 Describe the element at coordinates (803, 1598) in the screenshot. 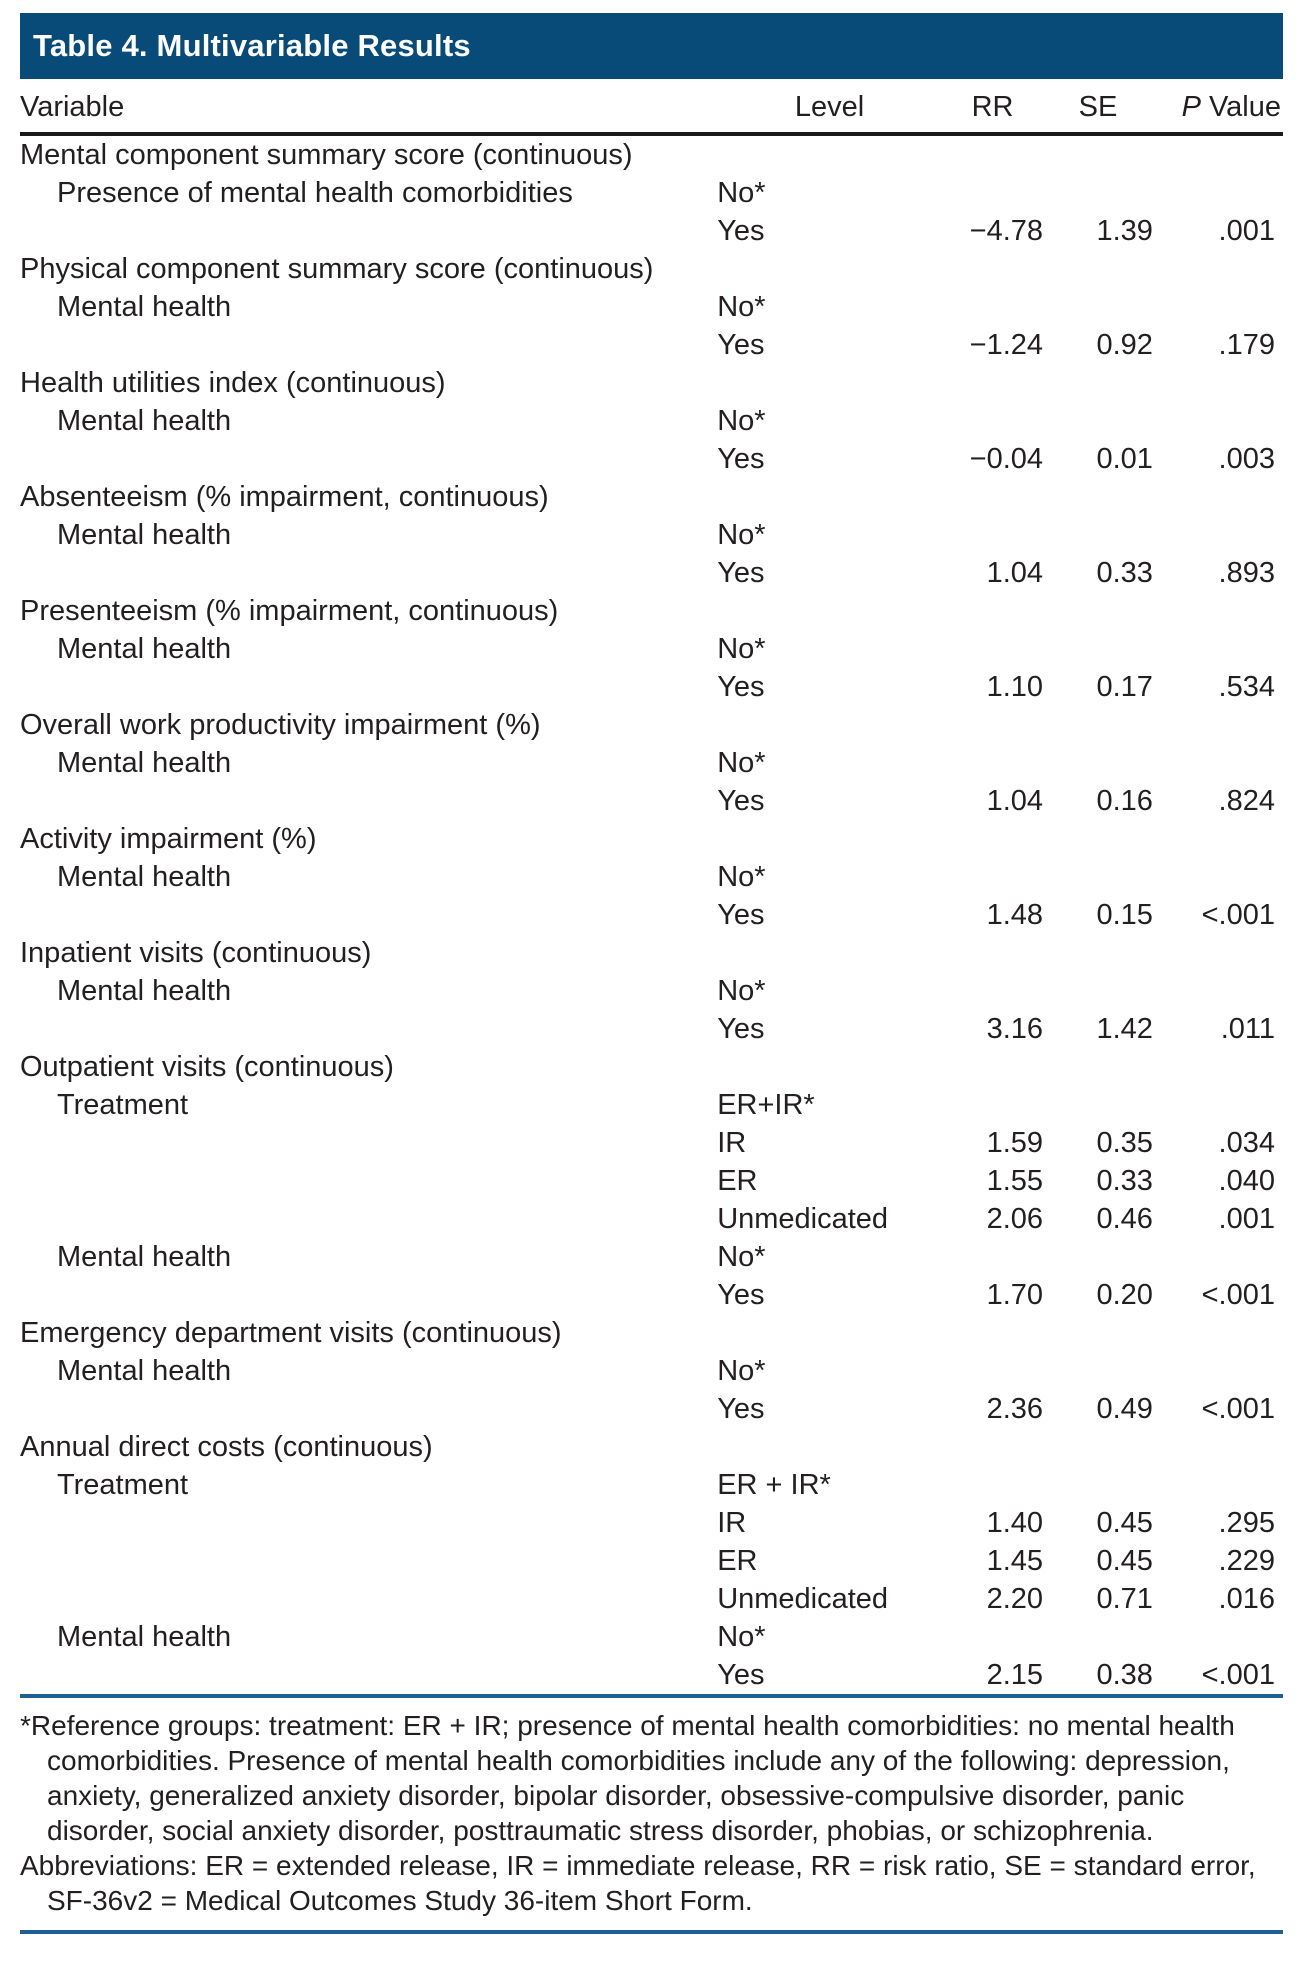

I see `cell-level: Unmedicated` at that location.